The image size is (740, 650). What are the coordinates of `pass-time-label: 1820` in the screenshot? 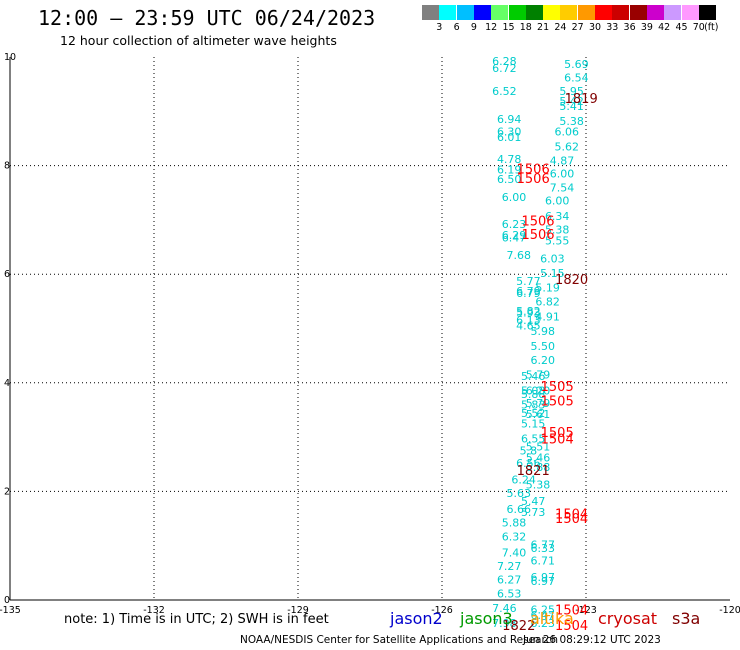 It's located at (571, 280).